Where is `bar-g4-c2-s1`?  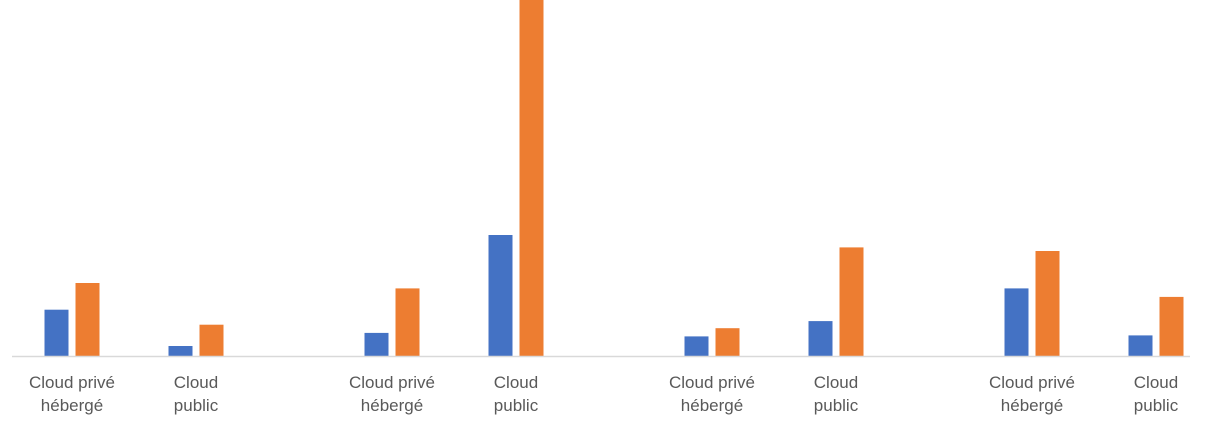
bar-g4-c2-s1 is located at coordinates (1140, 345).